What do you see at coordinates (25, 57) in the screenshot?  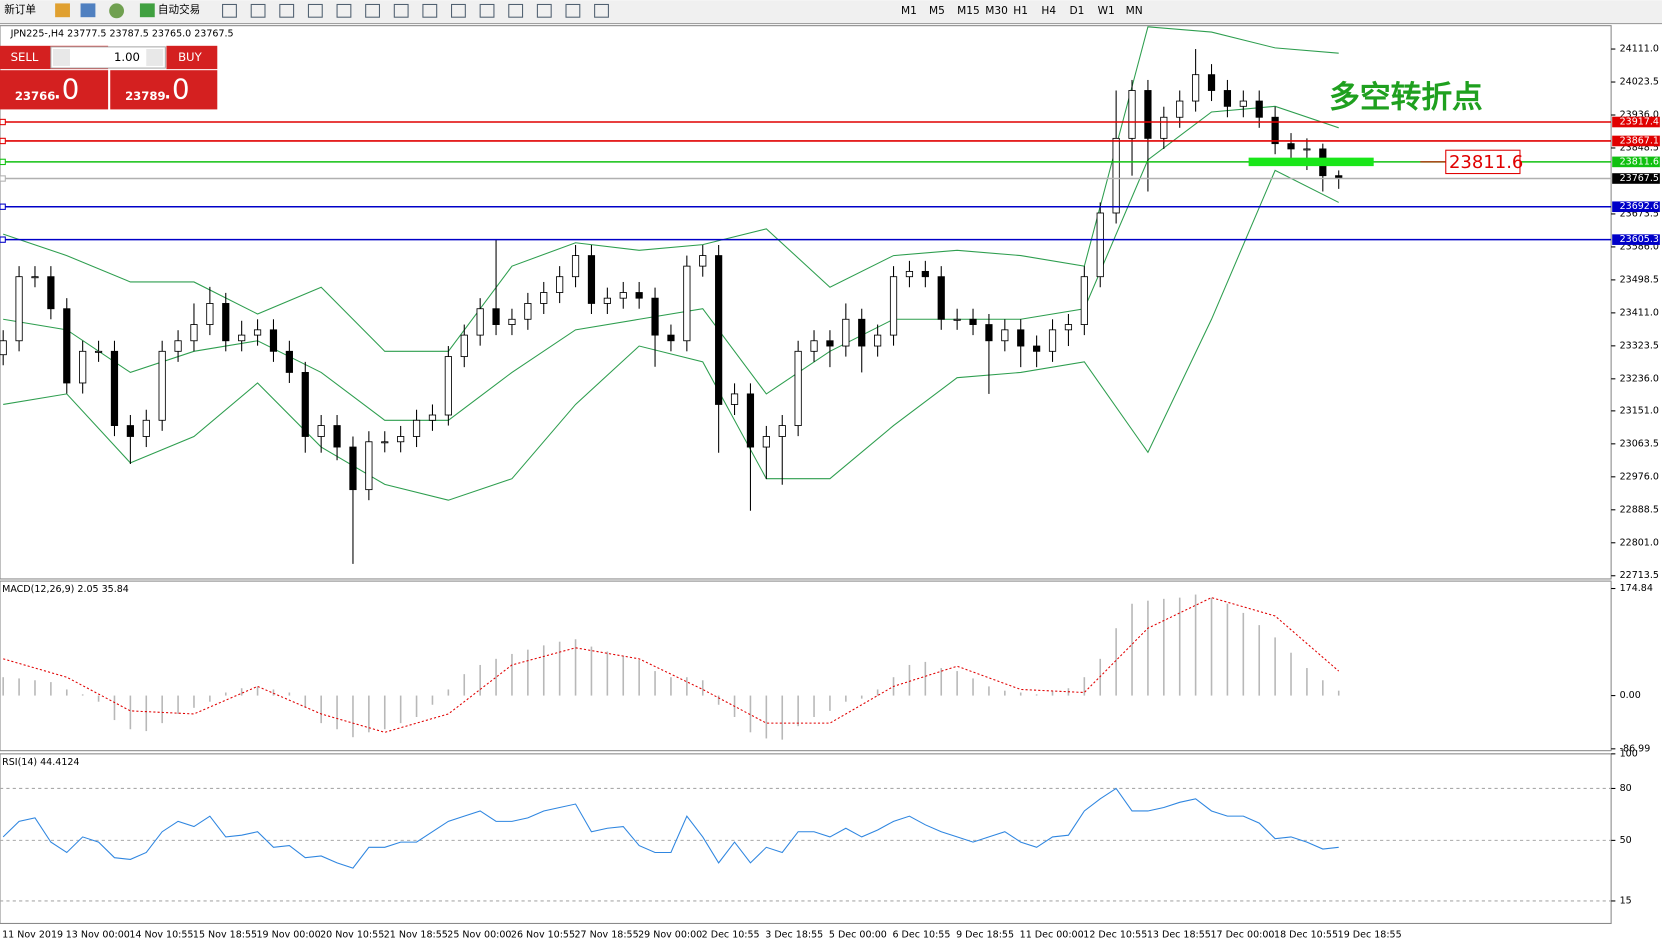 I see `sell-label: SELL` at bounding box center [25, 57].